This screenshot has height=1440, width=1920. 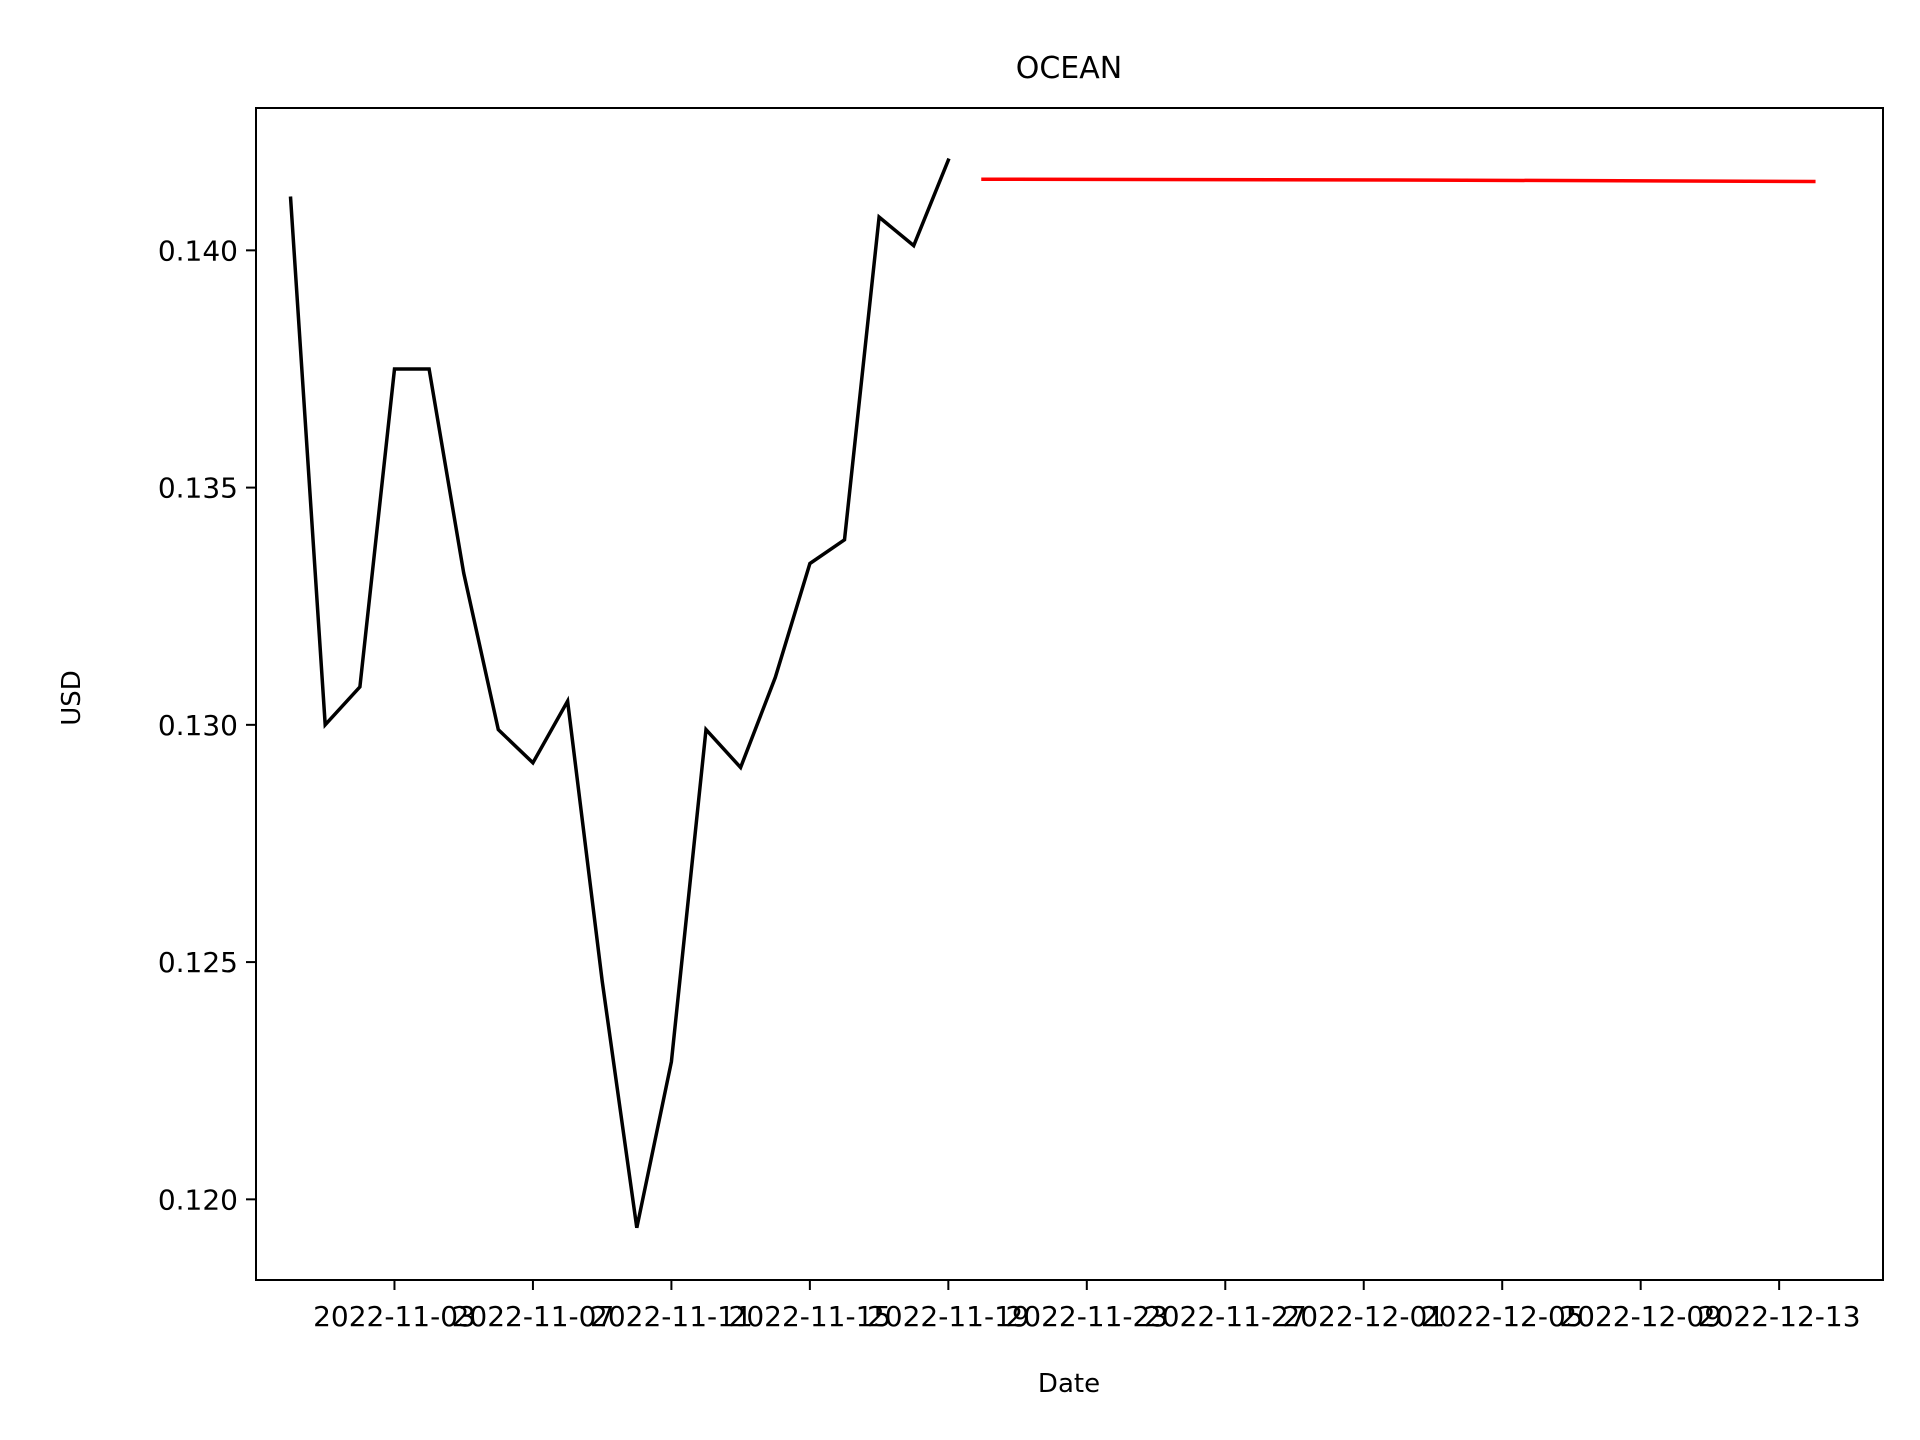 What do you see at coordinates (1363, 1316) in the screenshot?
I see `x-tick-label: 2022-12-01` at bounding box center [1363, 1316].